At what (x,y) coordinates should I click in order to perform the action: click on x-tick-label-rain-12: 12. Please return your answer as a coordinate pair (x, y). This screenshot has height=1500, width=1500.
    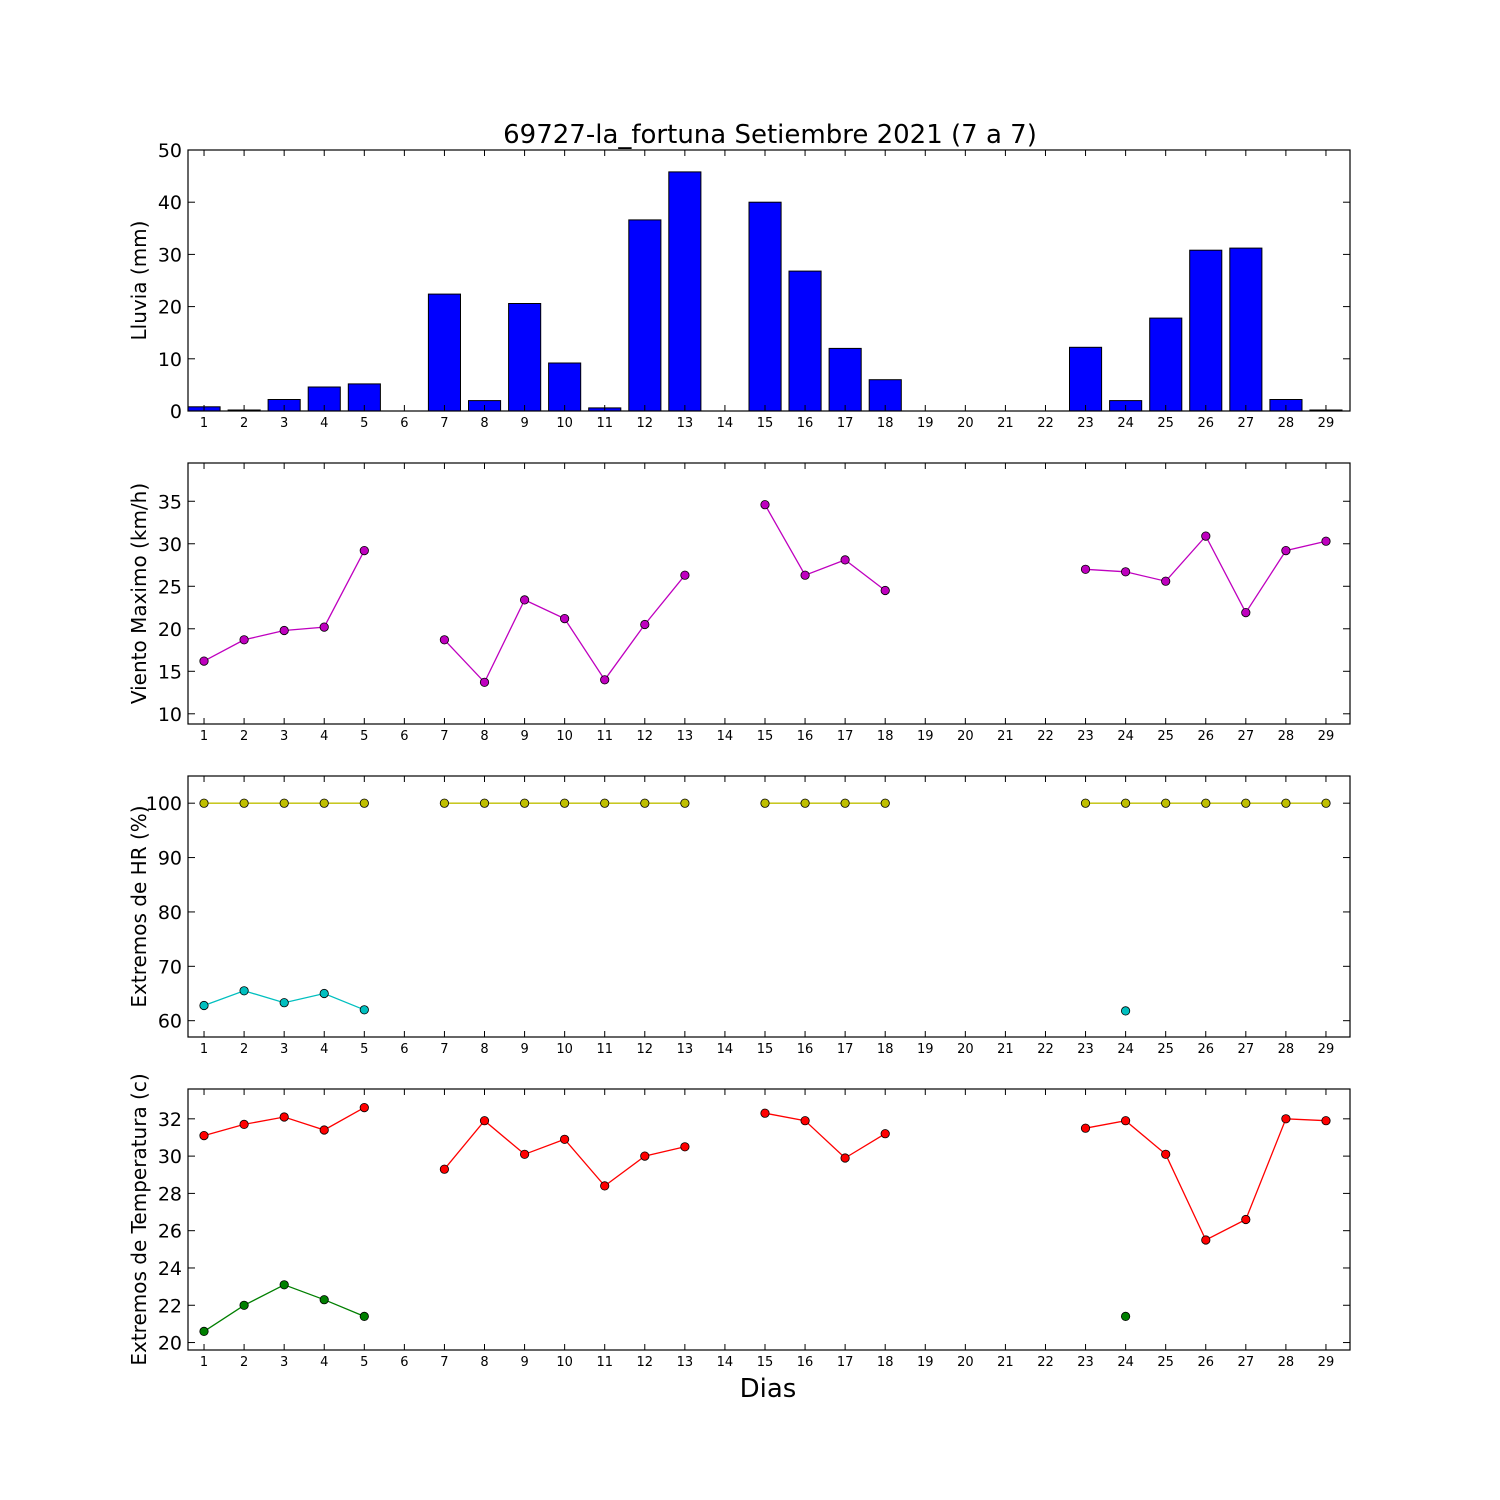
    Looking at the image, I should click on (645, 423).